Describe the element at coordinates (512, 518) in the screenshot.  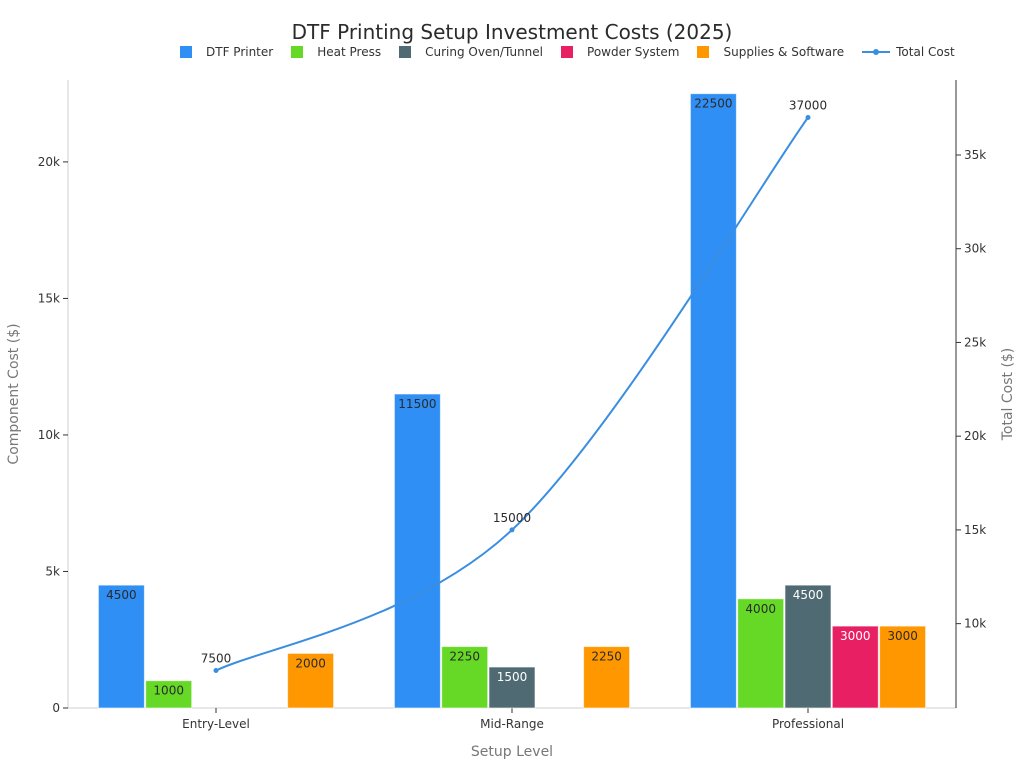
I see `total-cost-label: 15000` at that location.